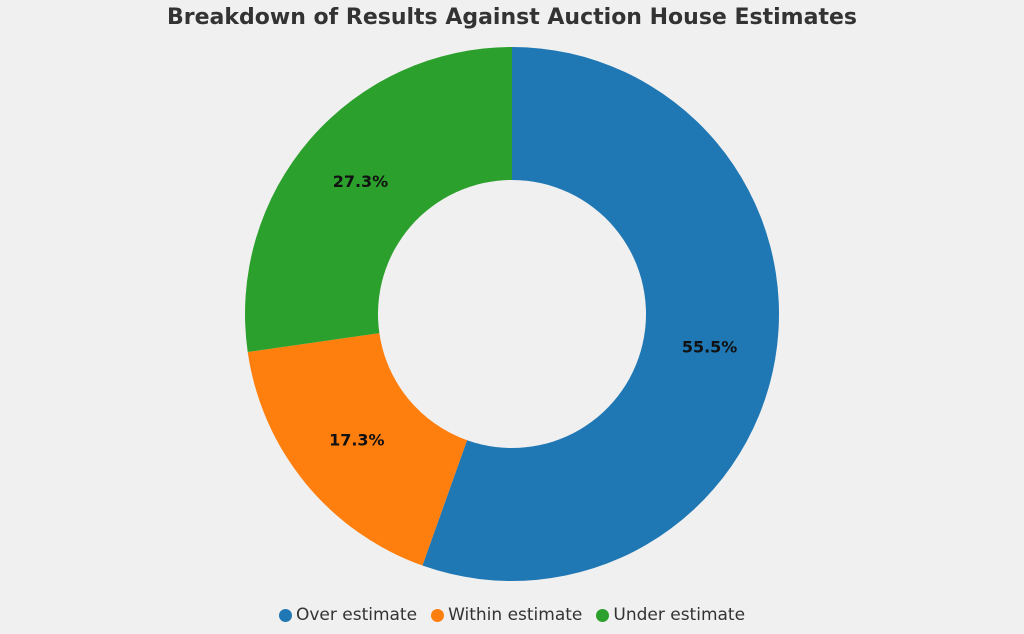 The width and height of the screenshot is (1024, 634). I want to click on legend-item: Over estimate, so click(348, 615).